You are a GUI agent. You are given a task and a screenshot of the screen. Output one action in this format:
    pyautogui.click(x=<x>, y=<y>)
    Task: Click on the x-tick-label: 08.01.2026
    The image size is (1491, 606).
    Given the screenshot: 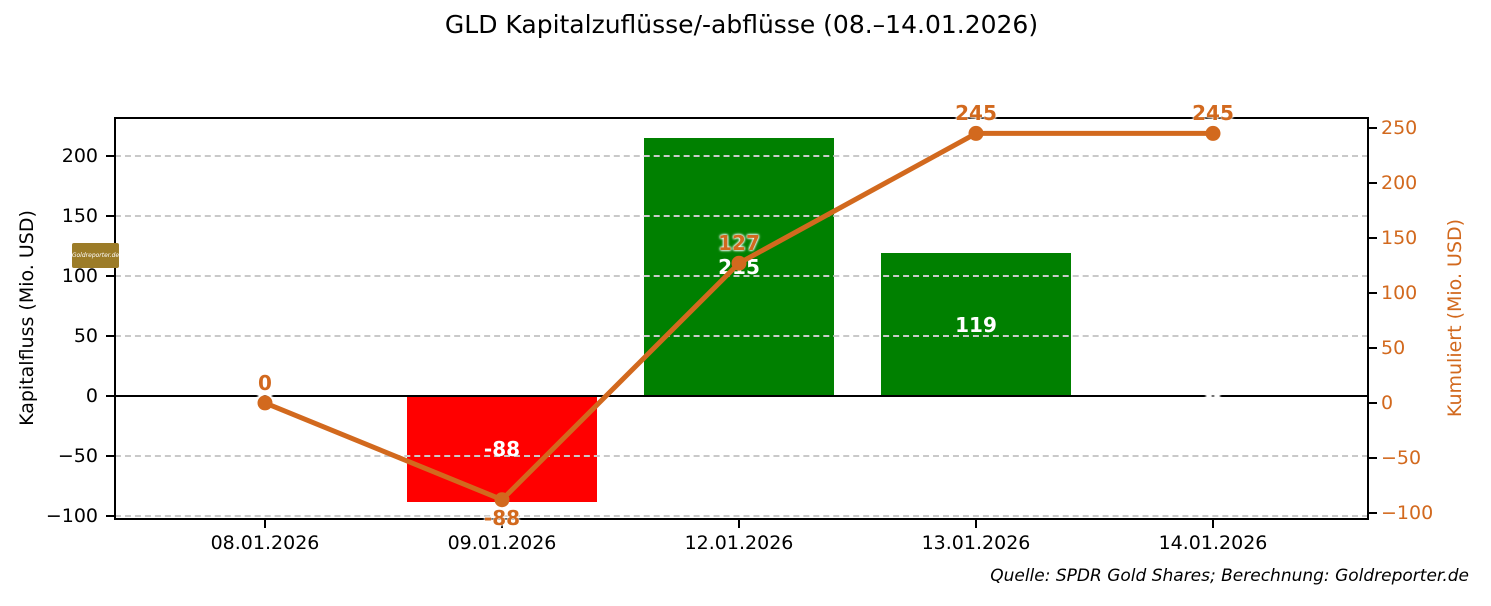 What is the action you would take?
    pyautogui.click(x=265, y=543)
    